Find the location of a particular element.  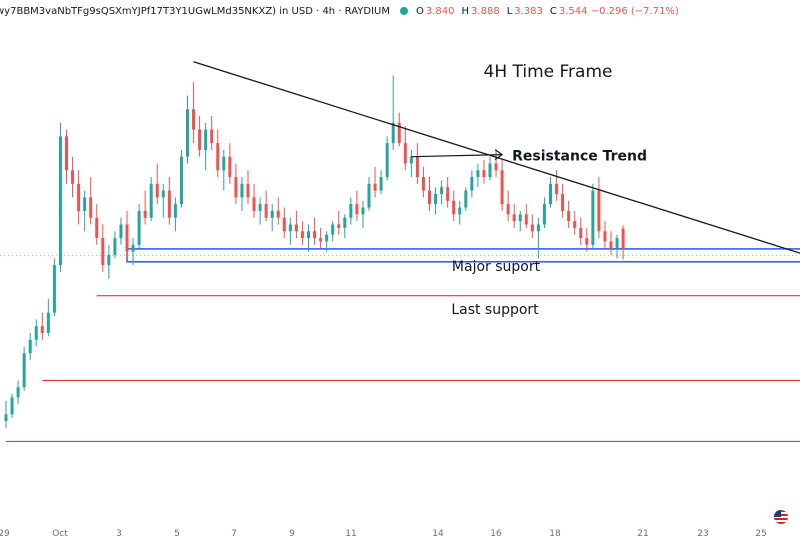

low-value: 3.383 is located at coordinates (528, 11).